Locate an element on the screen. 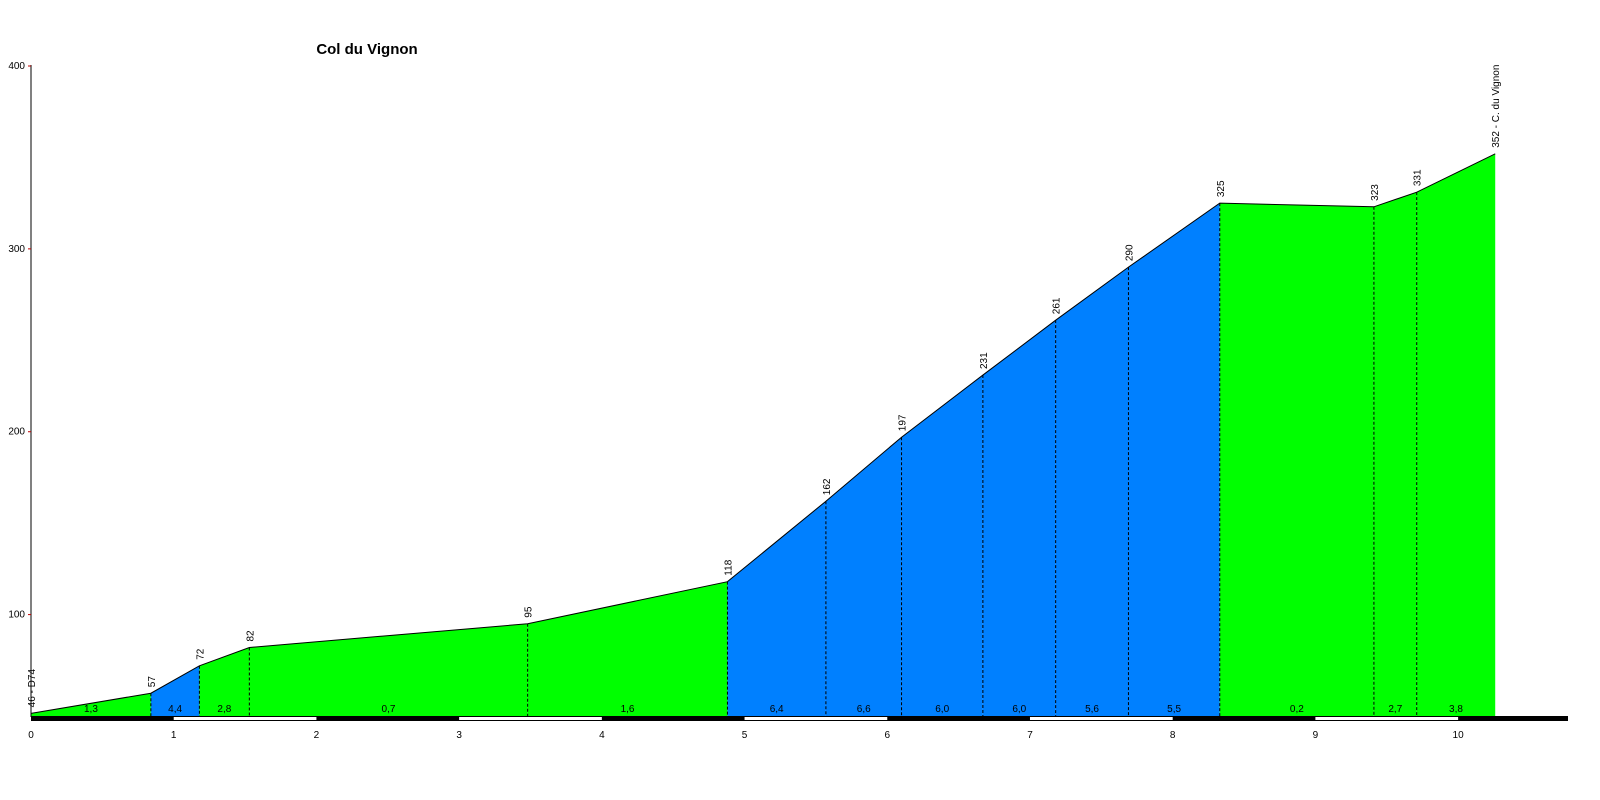 This screenshot has width=1600, height=800. chart-title: Col du Vignon is located at coordinates (366, 49).